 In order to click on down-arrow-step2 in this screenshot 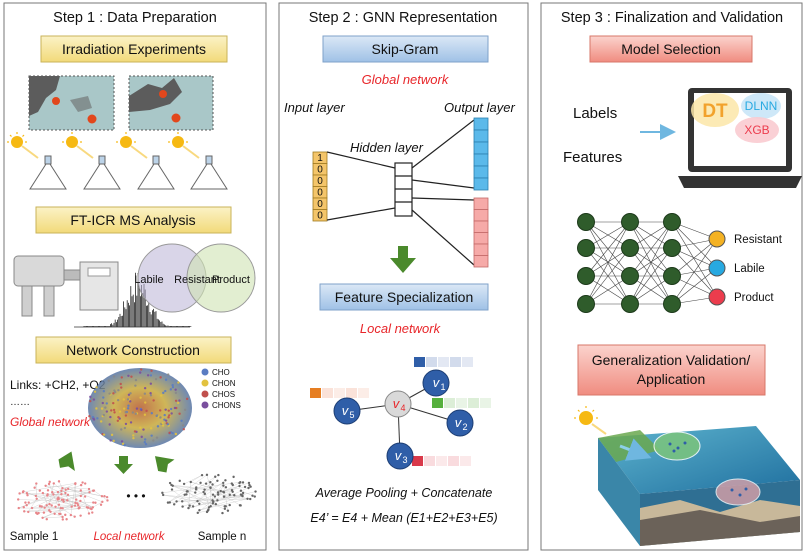, I will do `click(403, 259)`.